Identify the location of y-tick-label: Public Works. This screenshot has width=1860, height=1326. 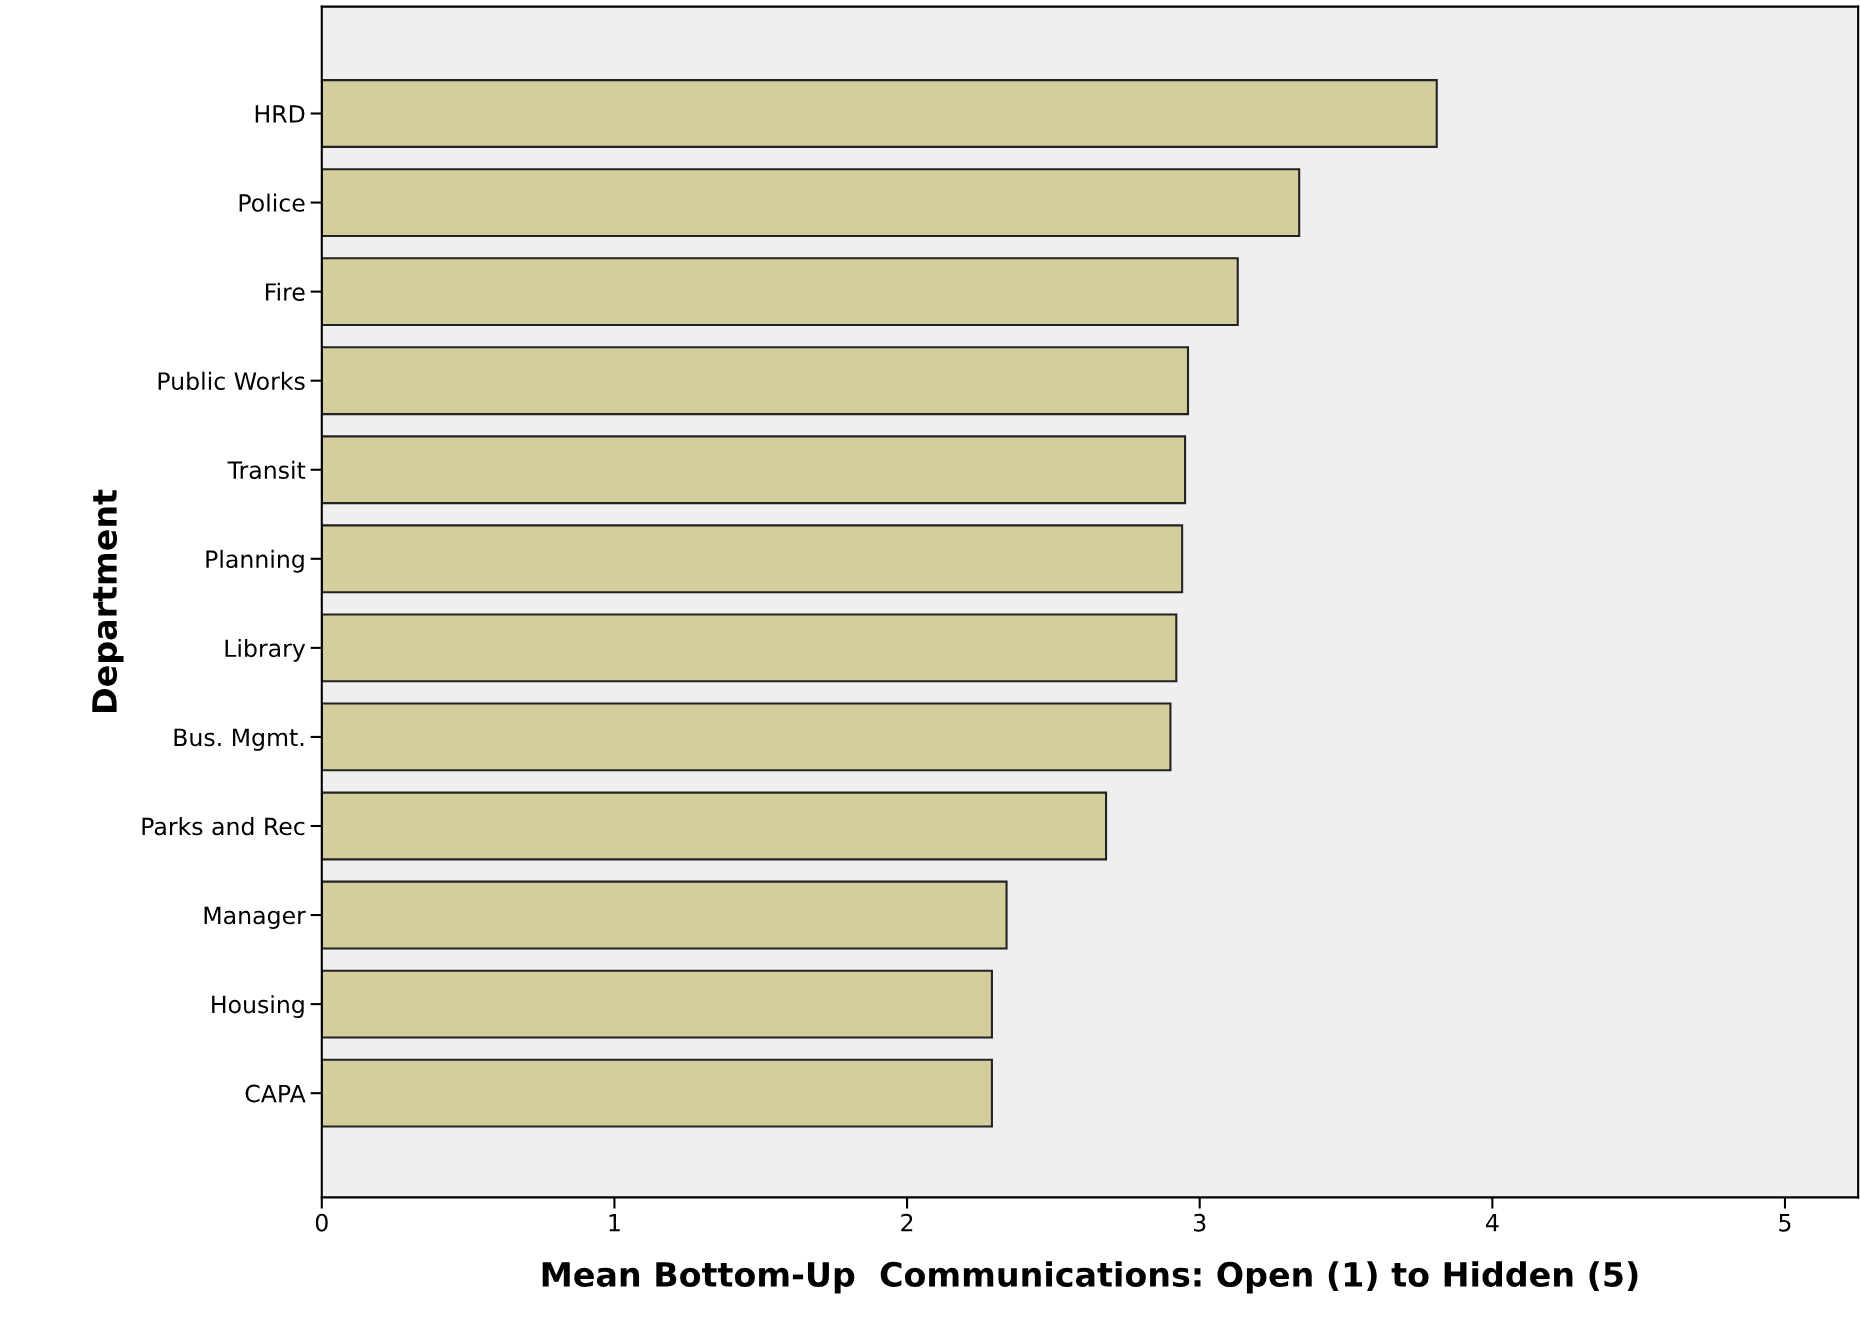
(231, 380).